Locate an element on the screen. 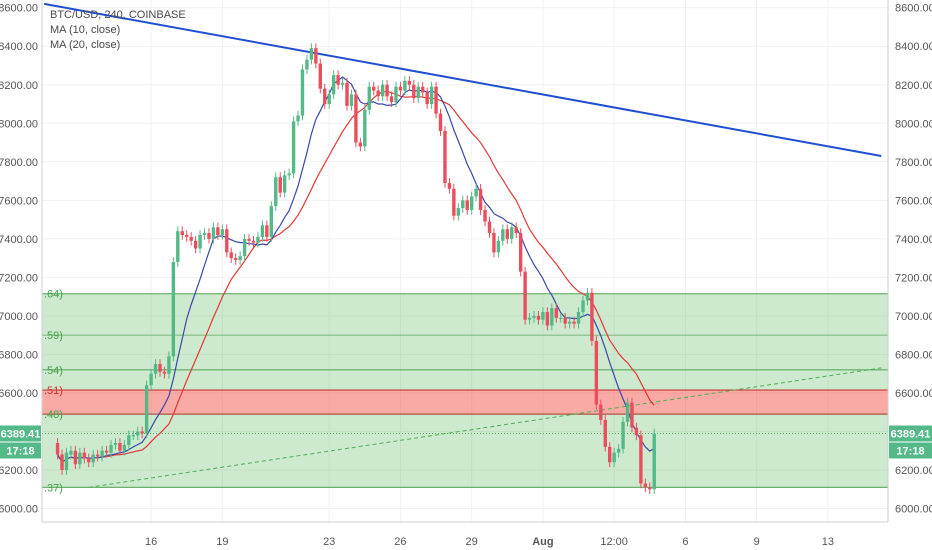 The width and height of the screenshot is (932, 550). x-tick-label: 29 is located at coordinates (472, 542).